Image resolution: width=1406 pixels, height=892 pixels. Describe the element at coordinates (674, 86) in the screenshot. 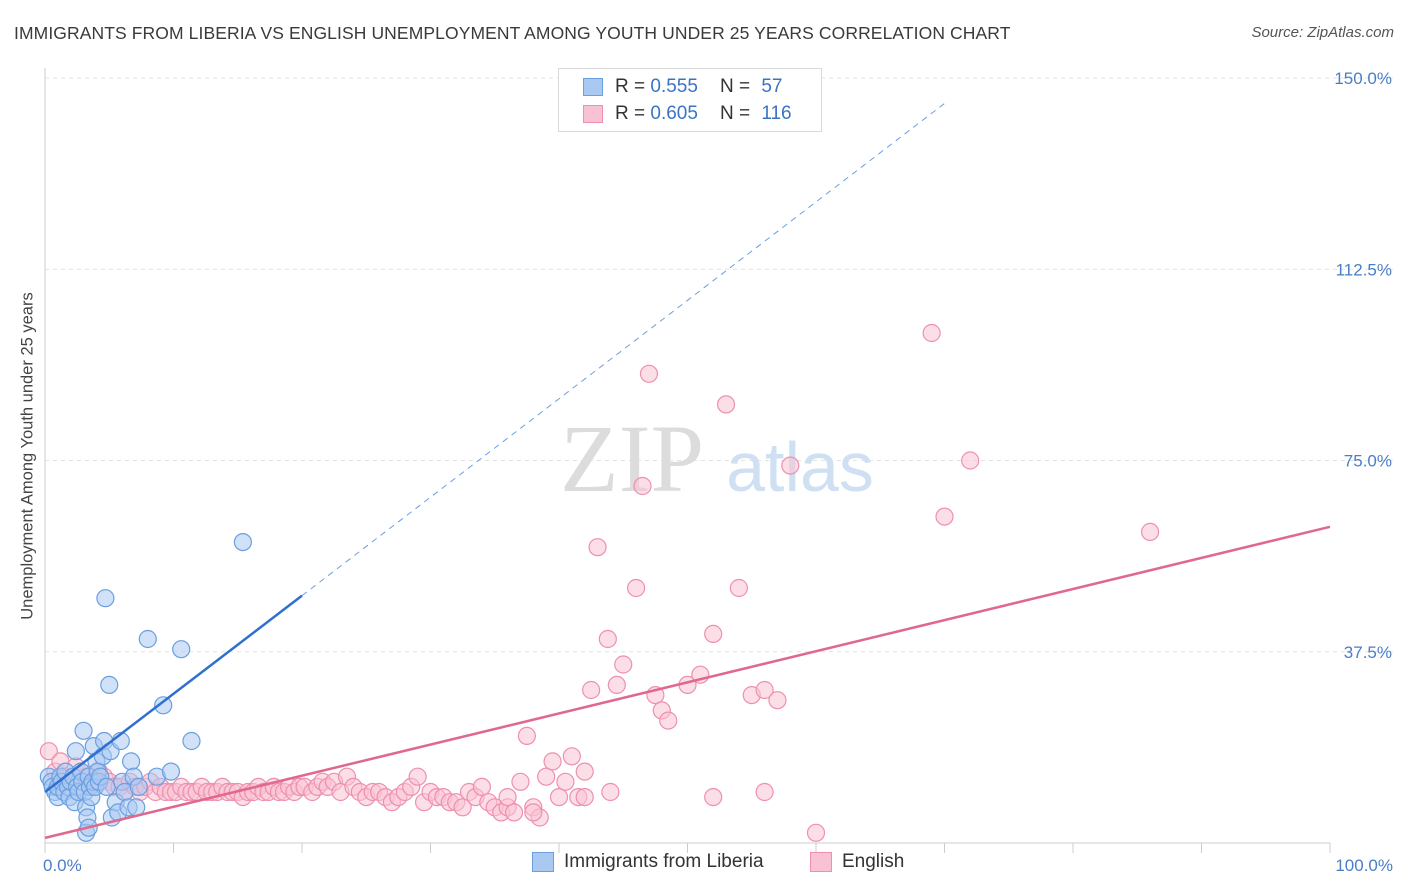

I see `legend-r-value-liberia: 0.555` at that location.